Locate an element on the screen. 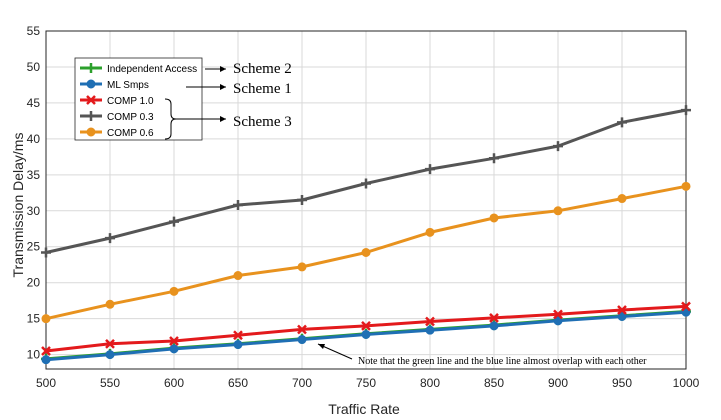 The image size is (721, 420). legend-item: Independent Access is located at coordinates (138, 69).